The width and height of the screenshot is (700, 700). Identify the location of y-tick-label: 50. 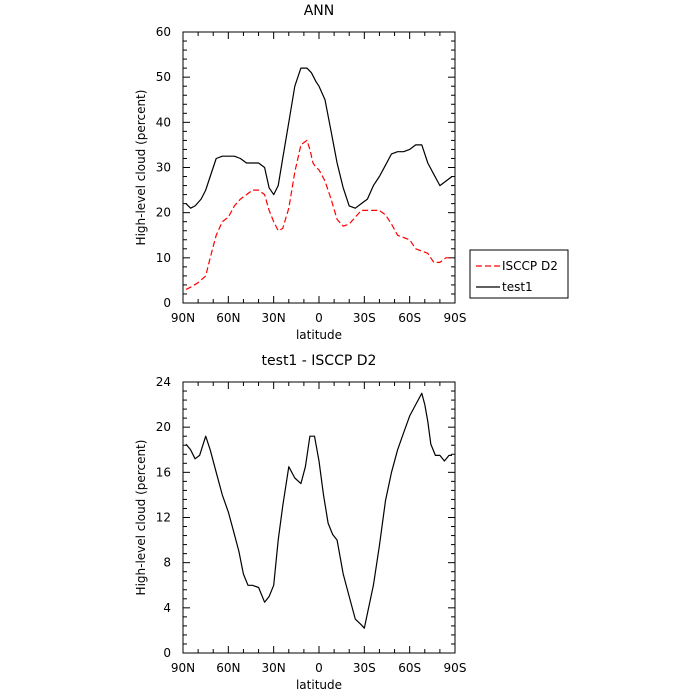
(163, 77).